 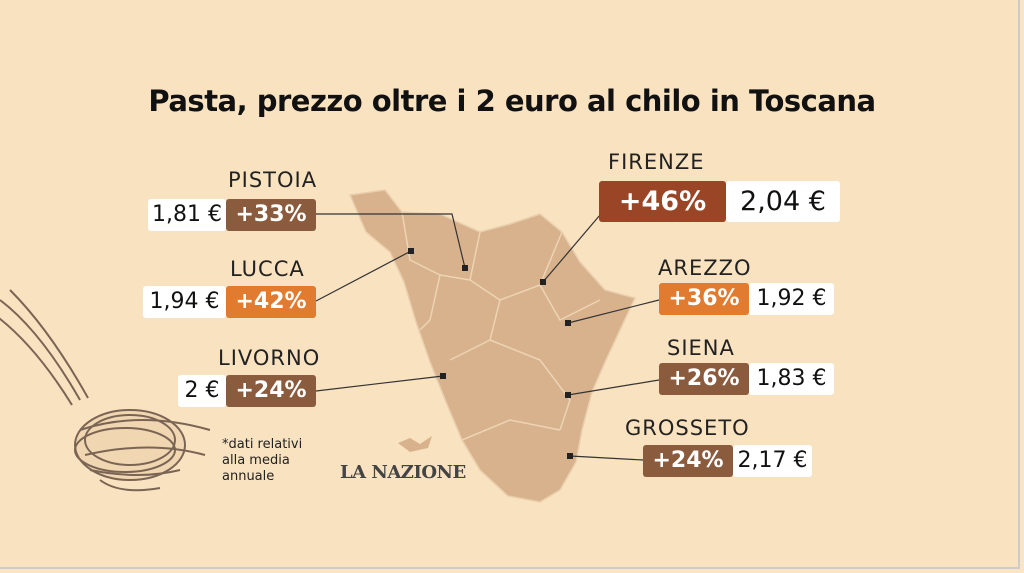 I want to click on change-badge: +46%, so click(x=662, y=201).